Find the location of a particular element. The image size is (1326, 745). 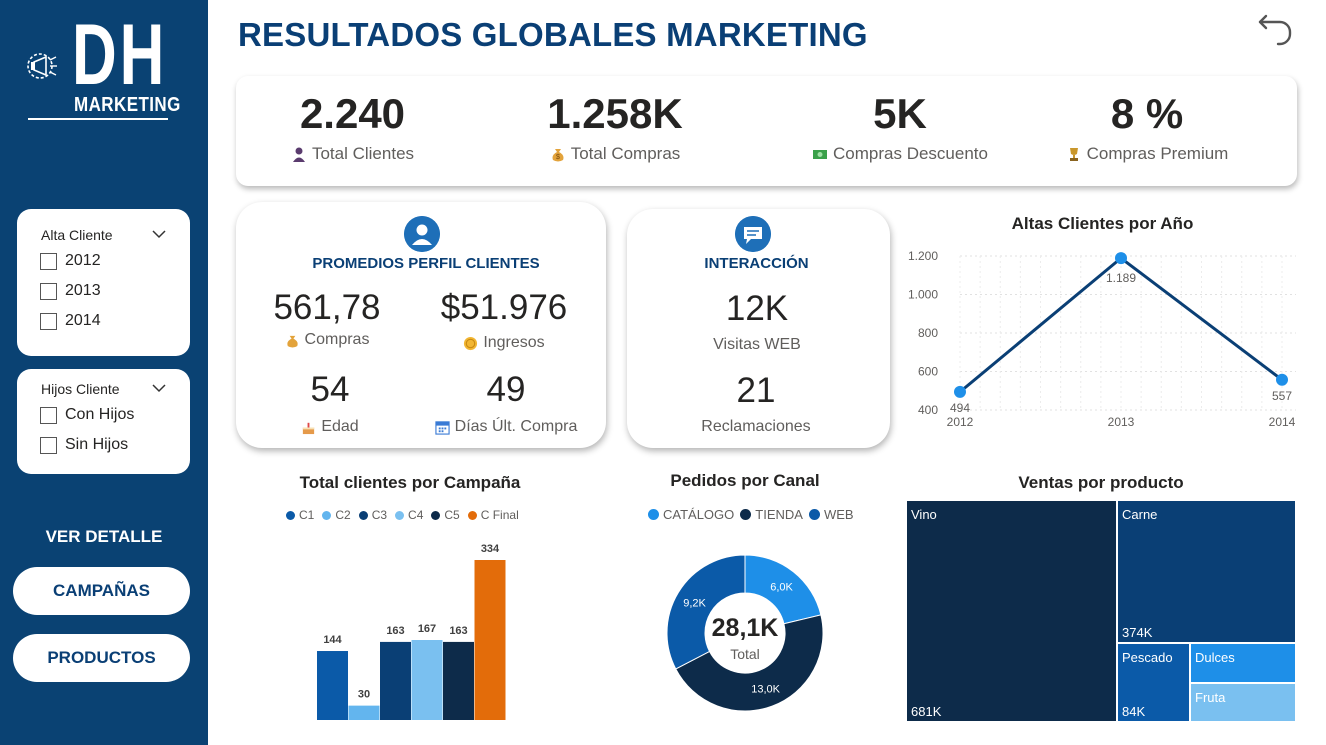

treemap-value: 374K is located at coordinates (1137, 632).